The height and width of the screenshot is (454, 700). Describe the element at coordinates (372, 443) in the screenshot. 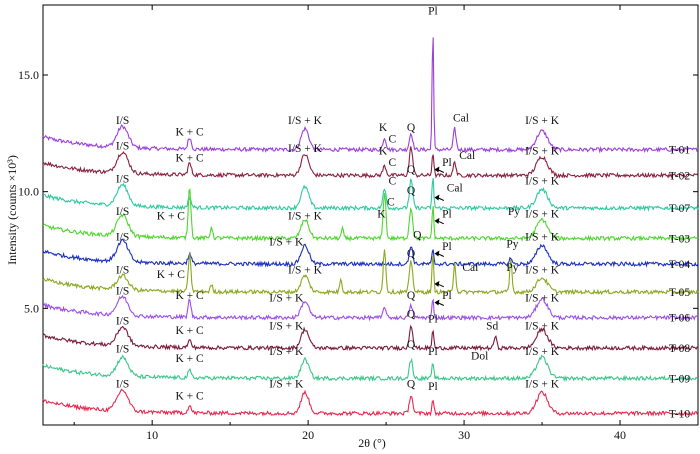

I see `x-axis-label: 2θ (°)` at that location.